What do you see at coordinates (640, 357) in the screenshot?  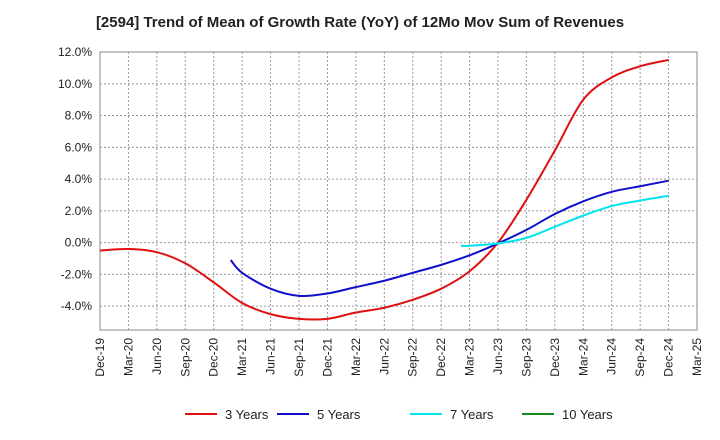 I see `x-tick-label: Sep-24` at bounding box center [640, 357].